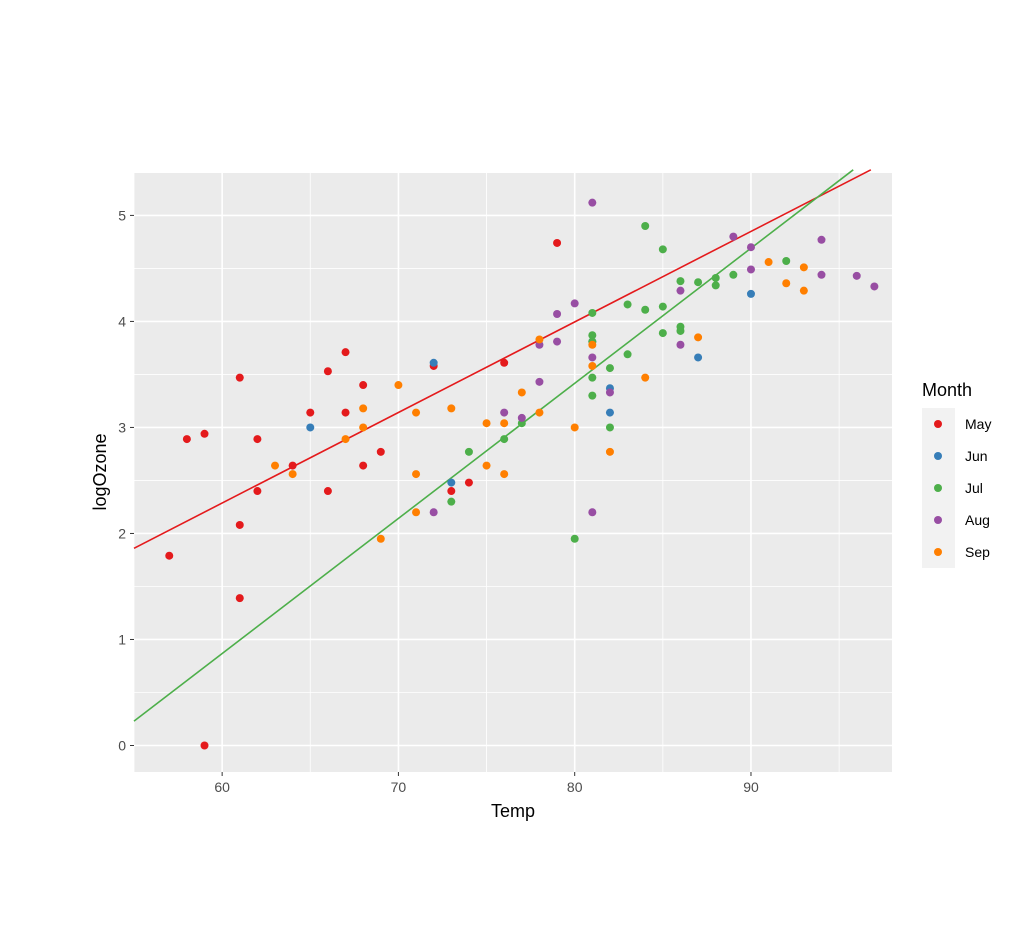  Describe the element at coordinates (122, 533) in the screenshot. I see `y-tick-label: 2` at that location.